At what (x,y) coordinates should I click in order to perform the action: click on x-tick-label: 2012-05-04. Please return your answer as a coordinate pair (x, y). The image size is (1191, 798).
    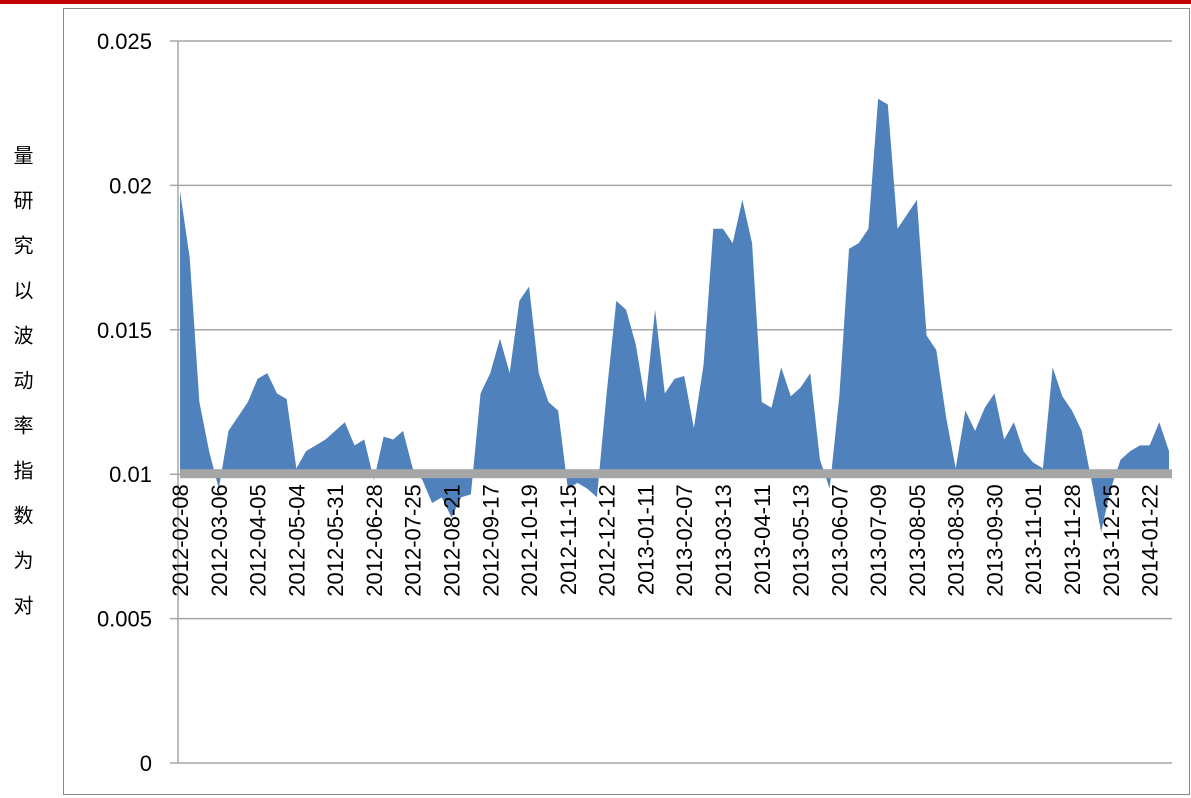
    Looking at the image, I should click on (296, 540).